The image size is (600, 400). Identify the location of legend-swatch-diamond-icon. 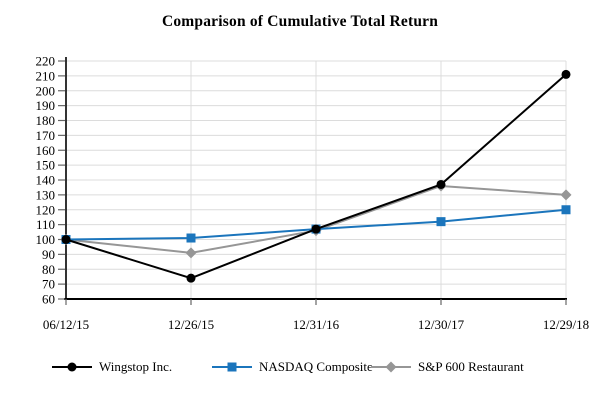
(391, 367).